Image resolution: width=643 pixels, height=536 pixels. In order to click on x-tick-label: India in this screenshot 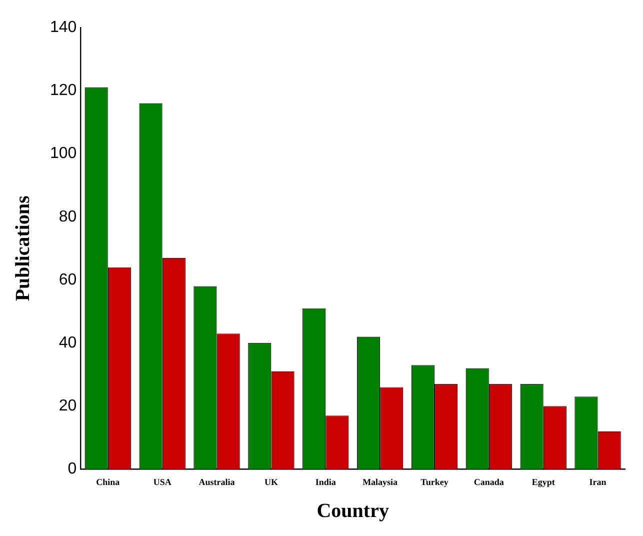, I will do `click(325, 481)`.